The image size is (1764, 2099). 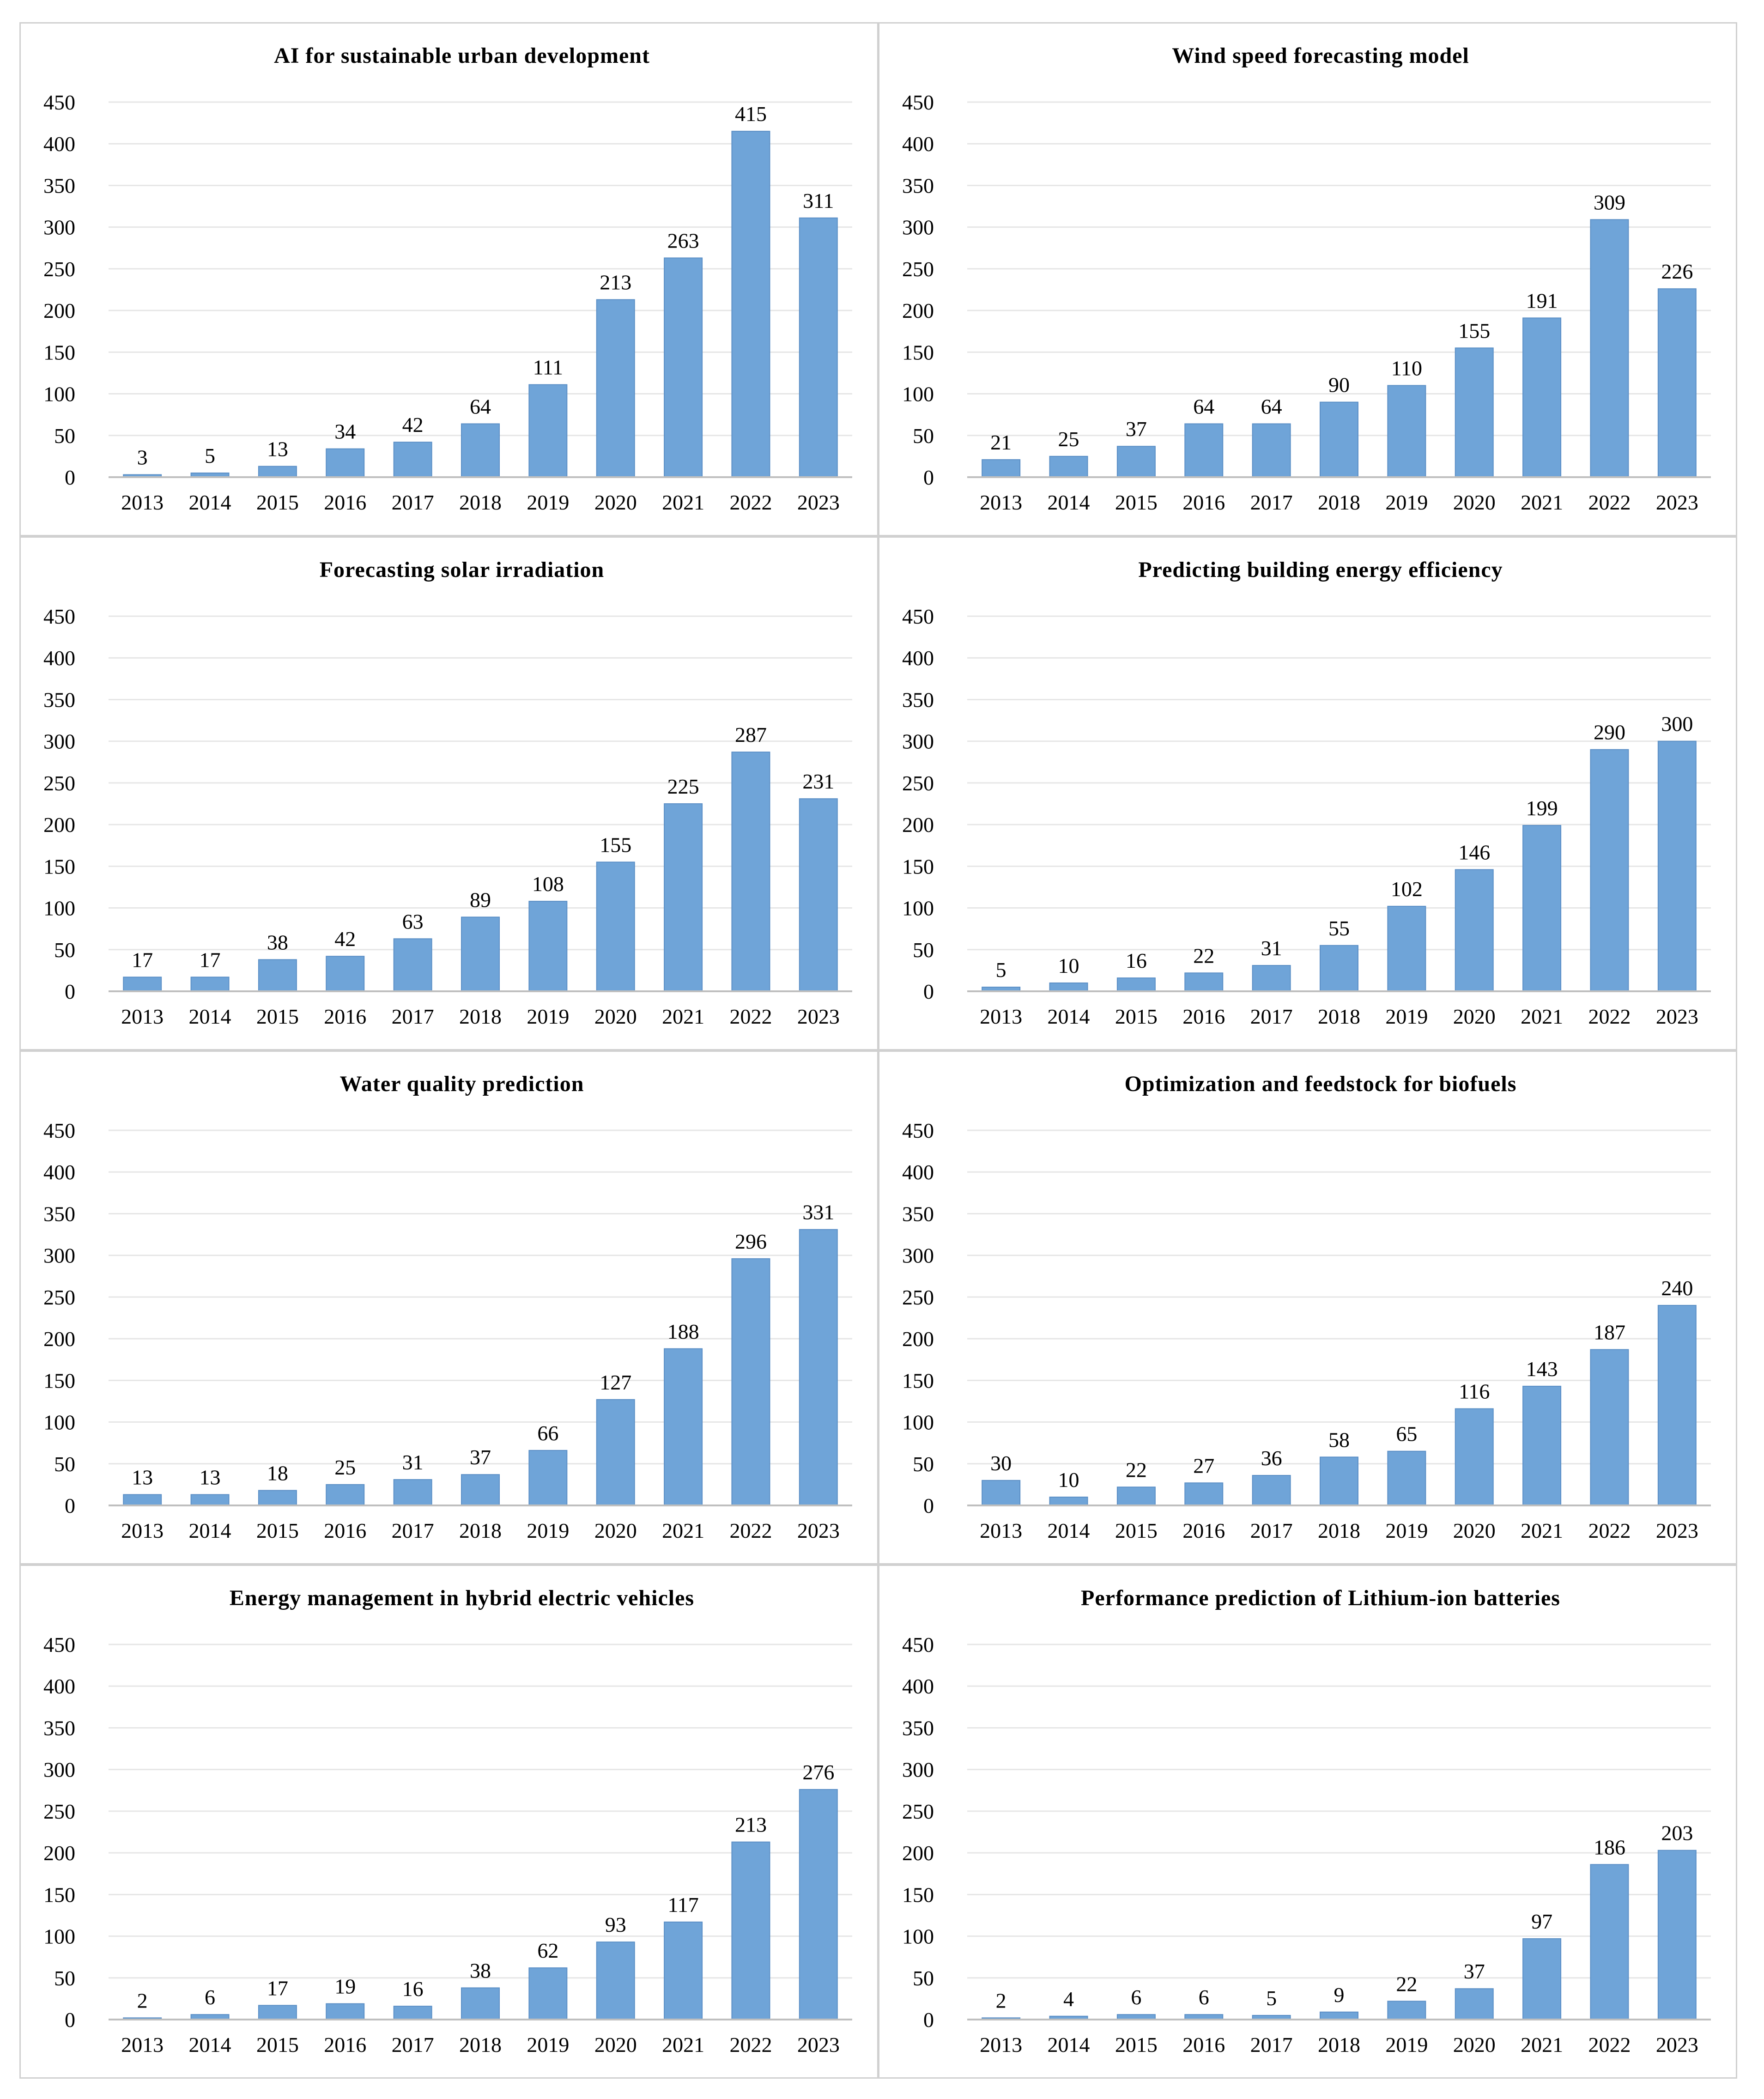 What do you see at coordinates (277, 449) in the screenshot?
I see `data-label: 13` at bounding box center [277, 449].